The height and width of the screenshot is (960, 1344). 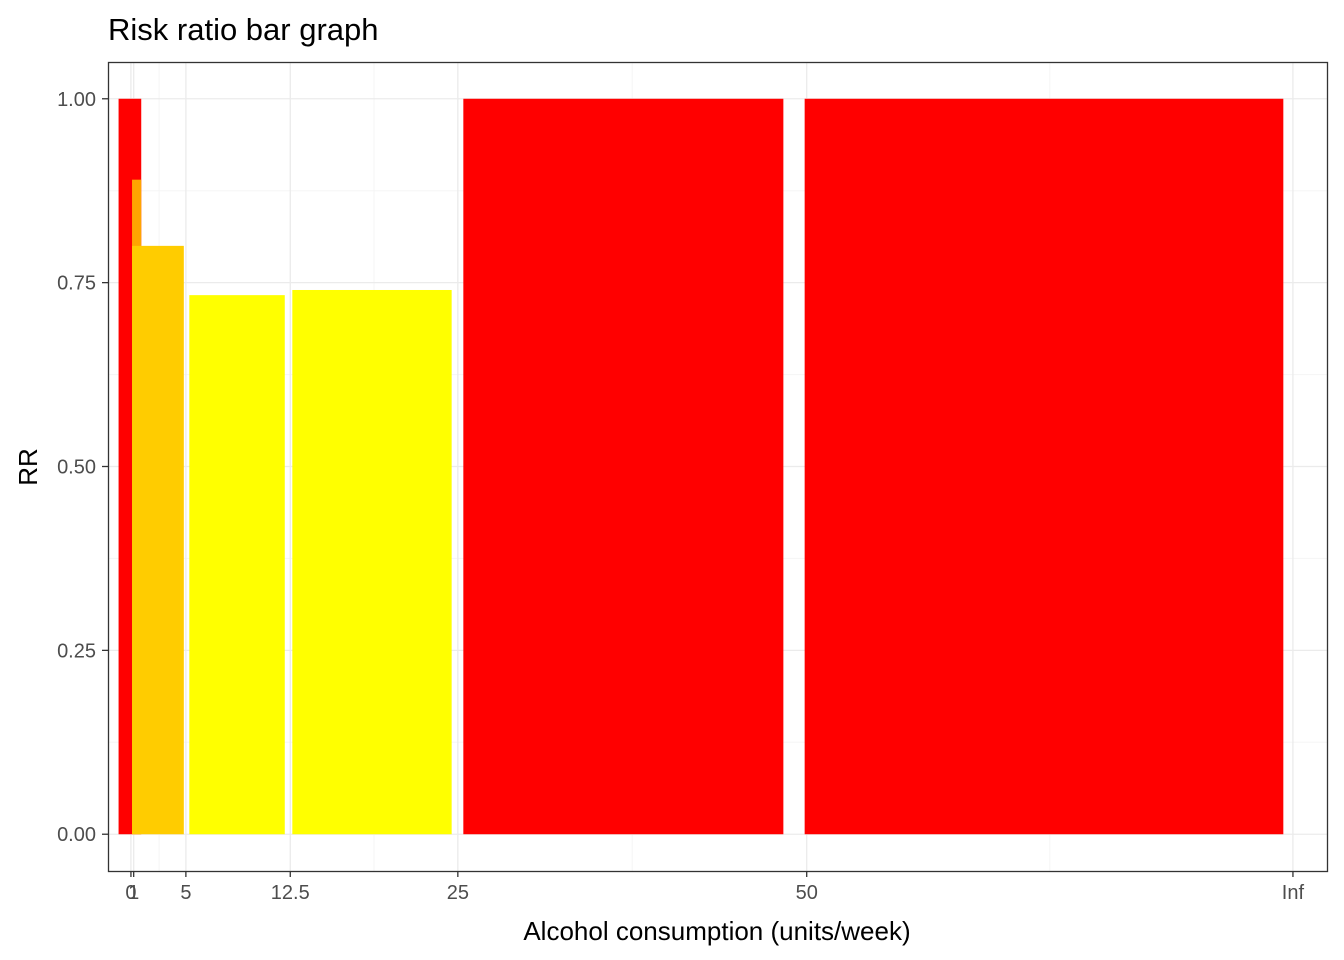 What do you see at coordinates (1293, 893) in the screenshot?
I see `x-tick-label: Inf` at bounding box center [1293, 893].